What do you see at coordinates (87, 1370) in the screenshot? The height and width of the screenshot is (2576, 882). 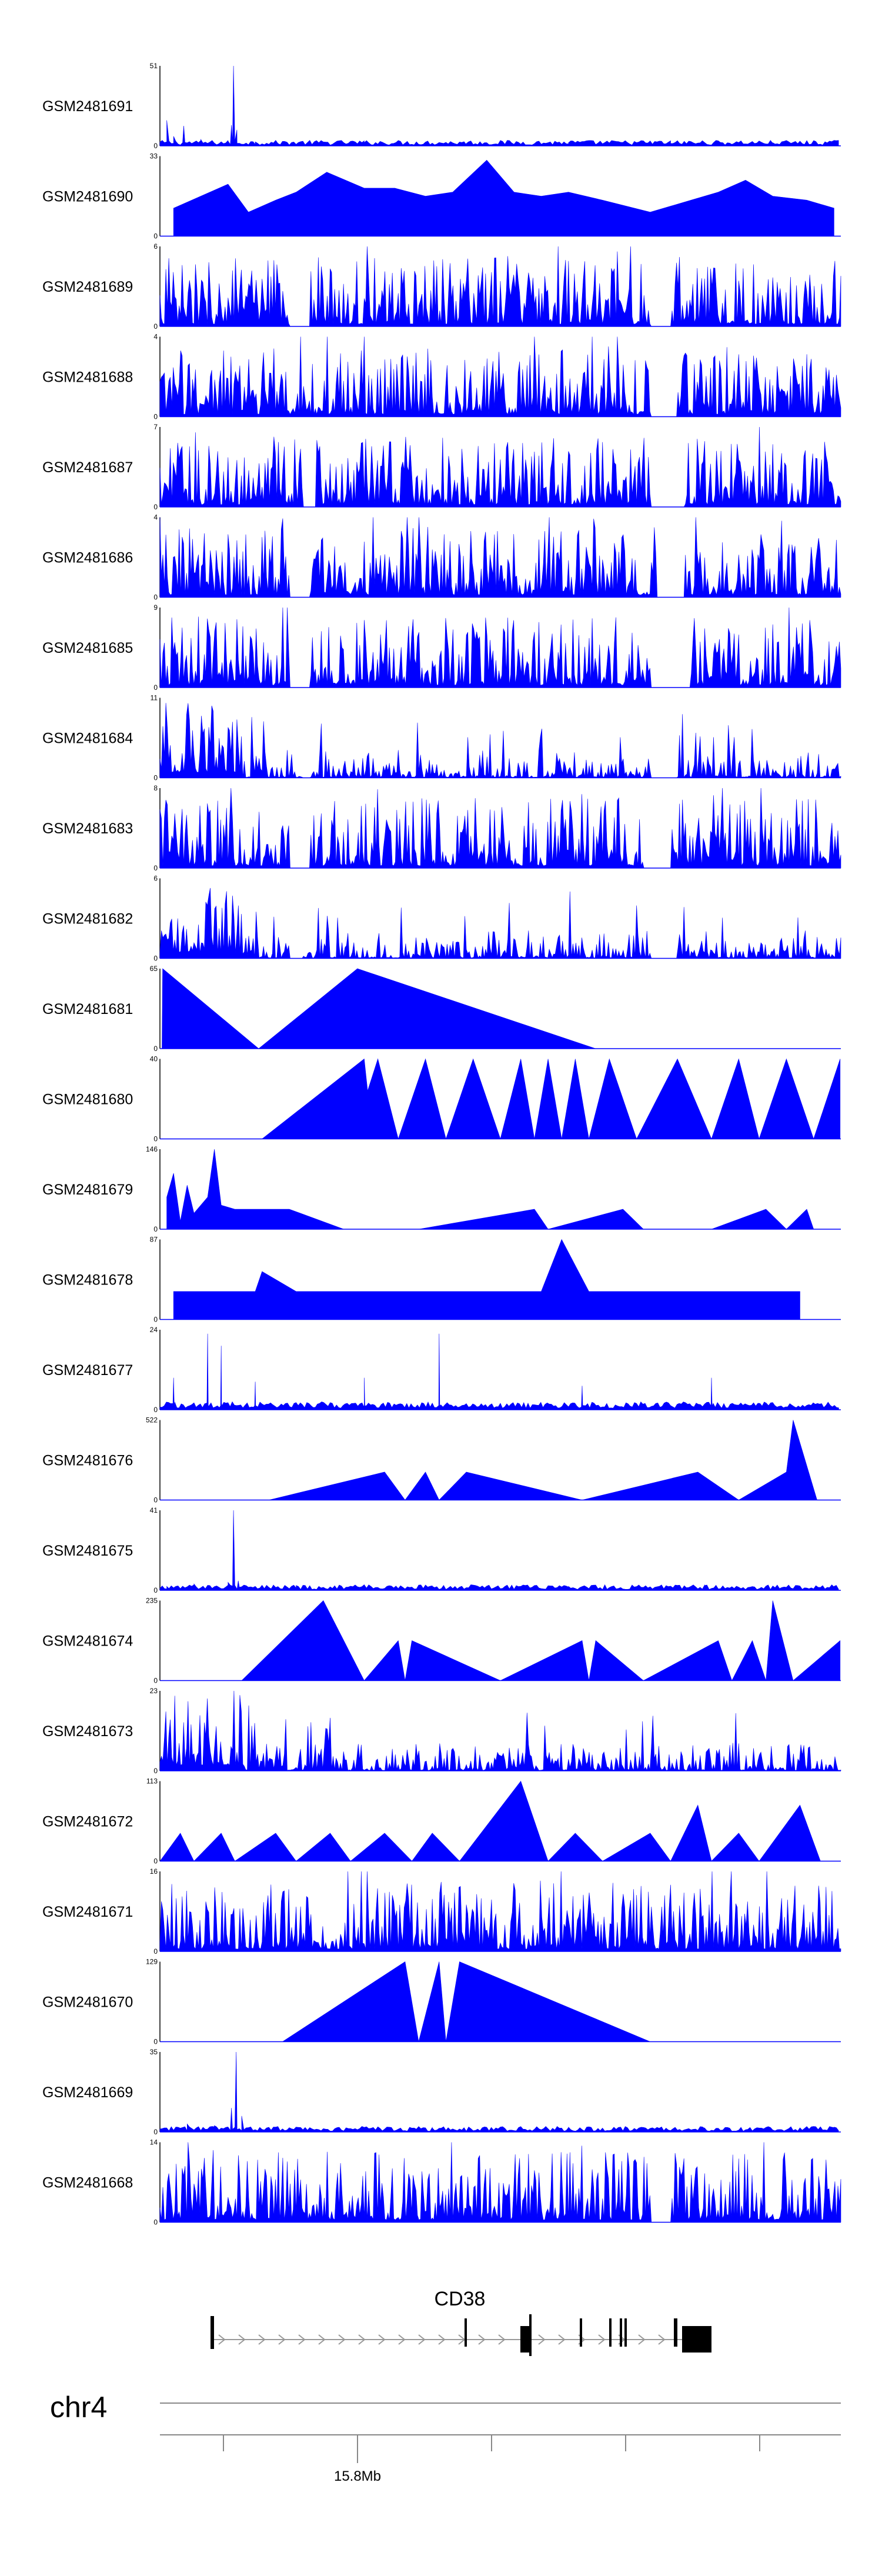 I see `track-label: GSM2481677` at bounding box center [87, 1370].